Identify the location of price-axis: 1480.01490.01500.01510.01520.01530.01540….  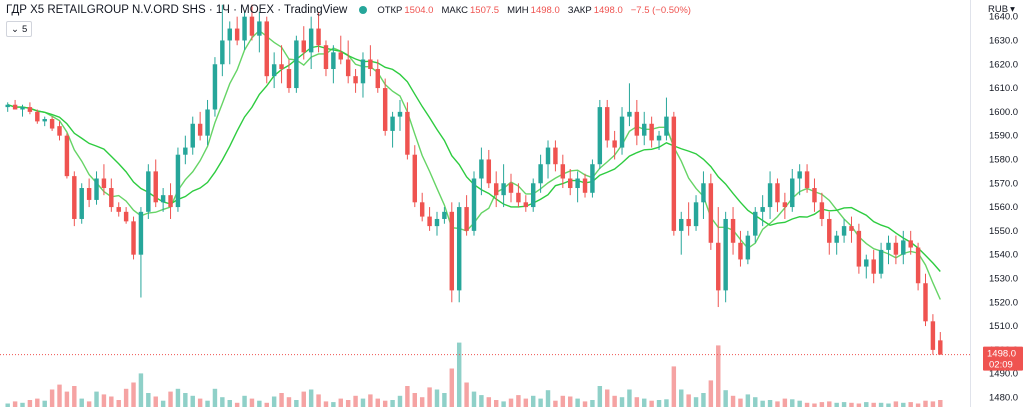
(997, 203).